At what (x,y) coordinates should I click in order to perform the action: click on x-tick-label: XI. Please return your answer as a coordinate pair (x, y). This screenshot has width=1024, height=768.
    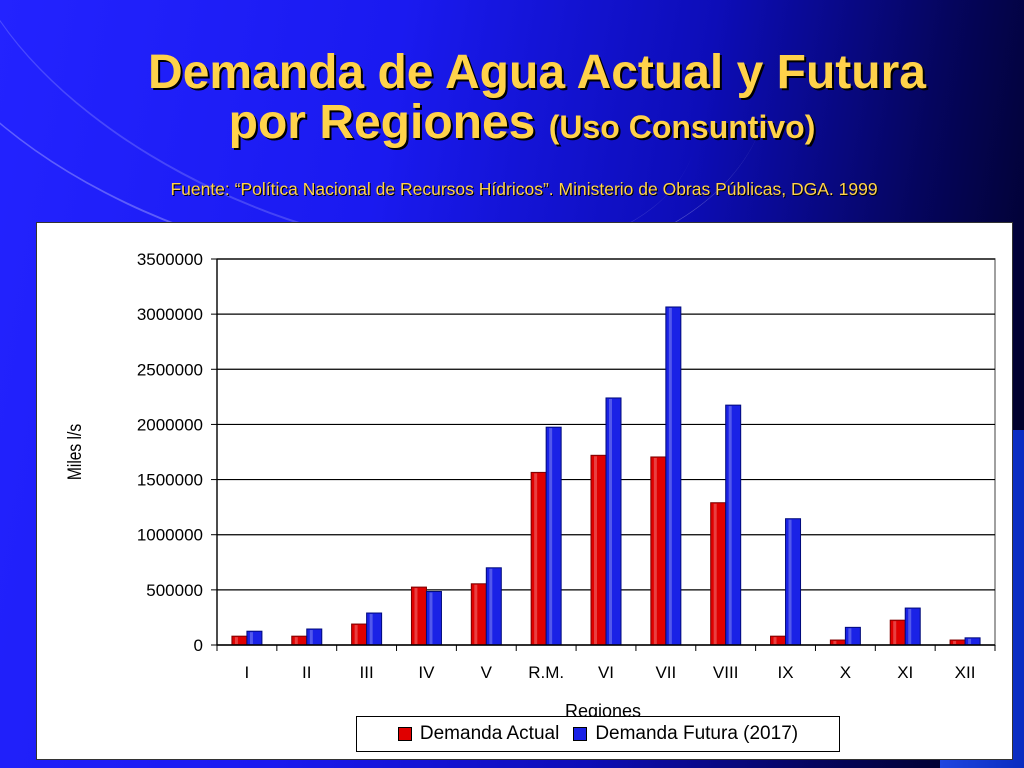
    Looking at the image, I should click on (905, 672).